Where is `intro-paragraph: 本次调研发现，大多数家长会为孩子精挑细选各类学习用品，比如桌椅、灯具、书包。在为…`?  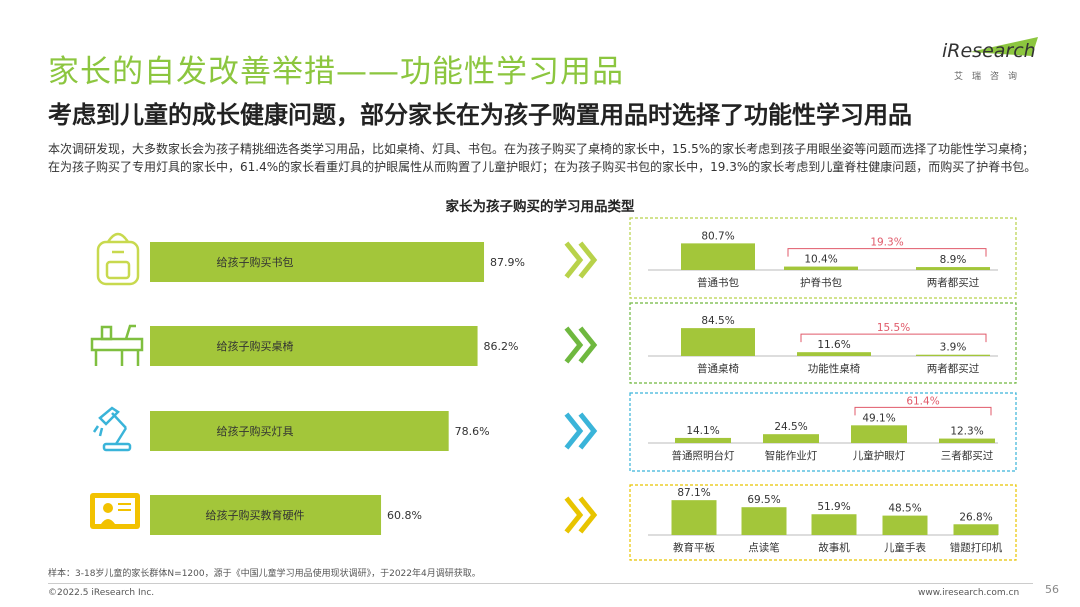
intro-paragraph: 本次调研发现，大多数家长会为孩子精挑细选各类学习用品，比如桌椅、灯具、书包。在为… is located at coordinates (542, 158).